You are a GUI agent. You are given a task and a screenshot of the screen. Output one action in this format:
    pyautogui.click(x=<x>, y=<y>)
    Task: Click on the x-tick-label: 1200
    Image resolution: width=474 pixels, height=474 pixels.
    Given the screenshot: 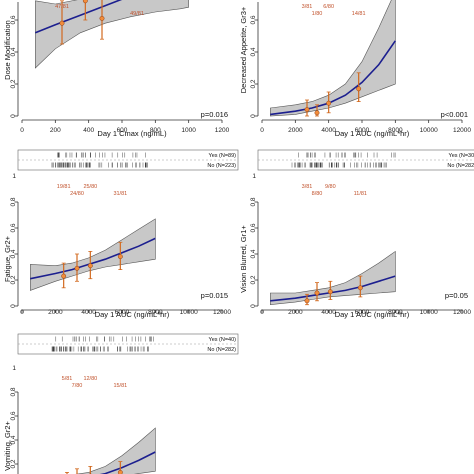 What is the action you would take?
    pyautogui.click(x=222, y=130)
    